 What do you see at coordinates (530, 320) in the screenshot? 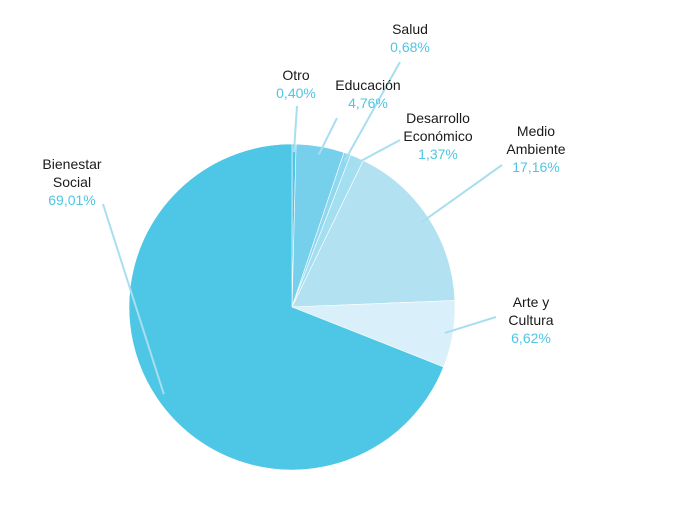
I see `slice-label-5-line-1: Cultura` at bounding box center [530, 320].